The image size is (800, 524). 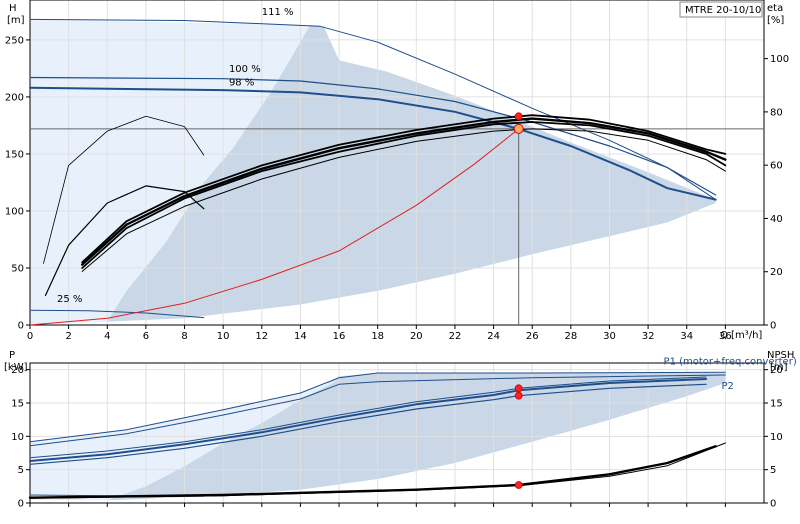 I want to click on pump-title: MTRE 20-10/10, so click(x=723, y=10).